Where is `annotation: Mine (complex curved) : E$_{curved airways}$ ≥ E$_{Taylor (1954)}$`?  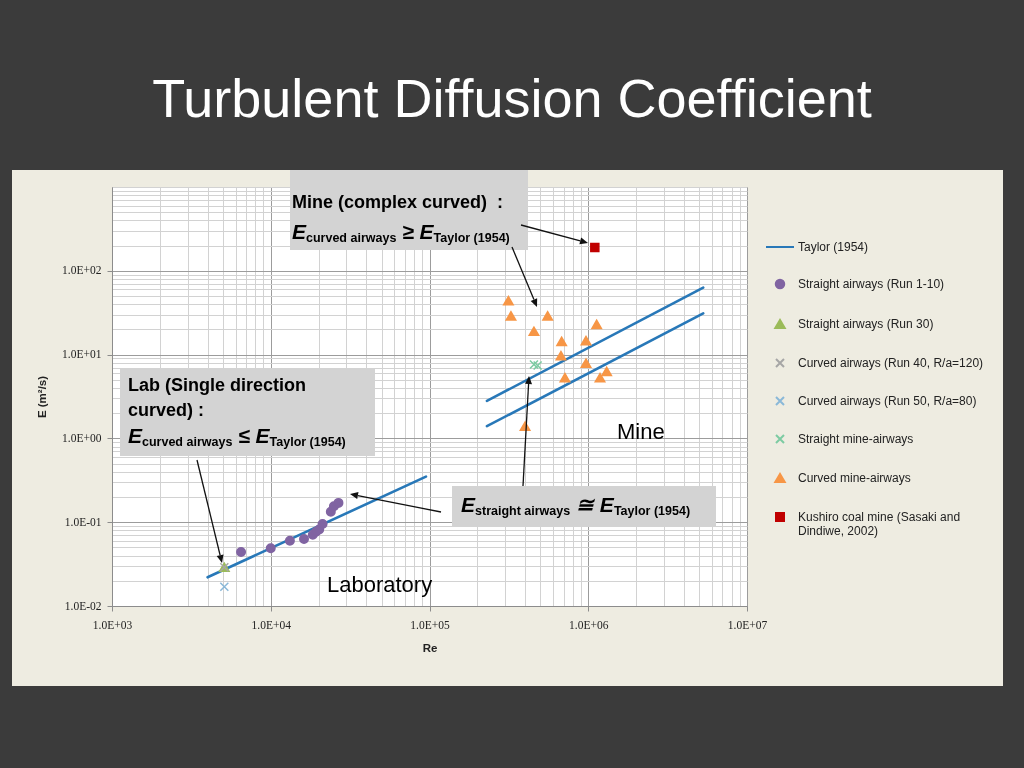
annotation: Mine (complex curved) : E$_{curved airways}$ ≥ E$_{Taylor (1954)}$ is located at coordinates (401, 219).